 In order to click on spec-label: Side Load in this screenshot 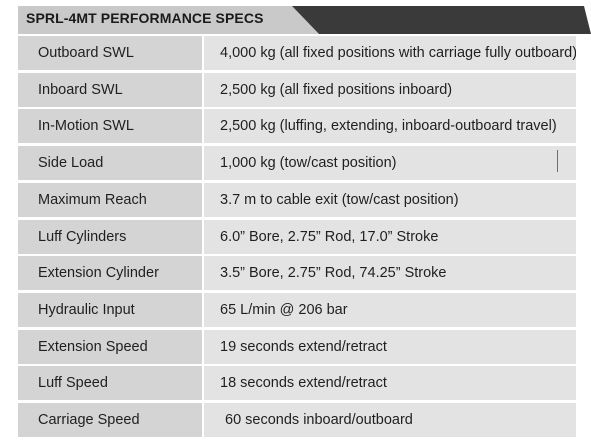, I will do `click(110, 163)`.